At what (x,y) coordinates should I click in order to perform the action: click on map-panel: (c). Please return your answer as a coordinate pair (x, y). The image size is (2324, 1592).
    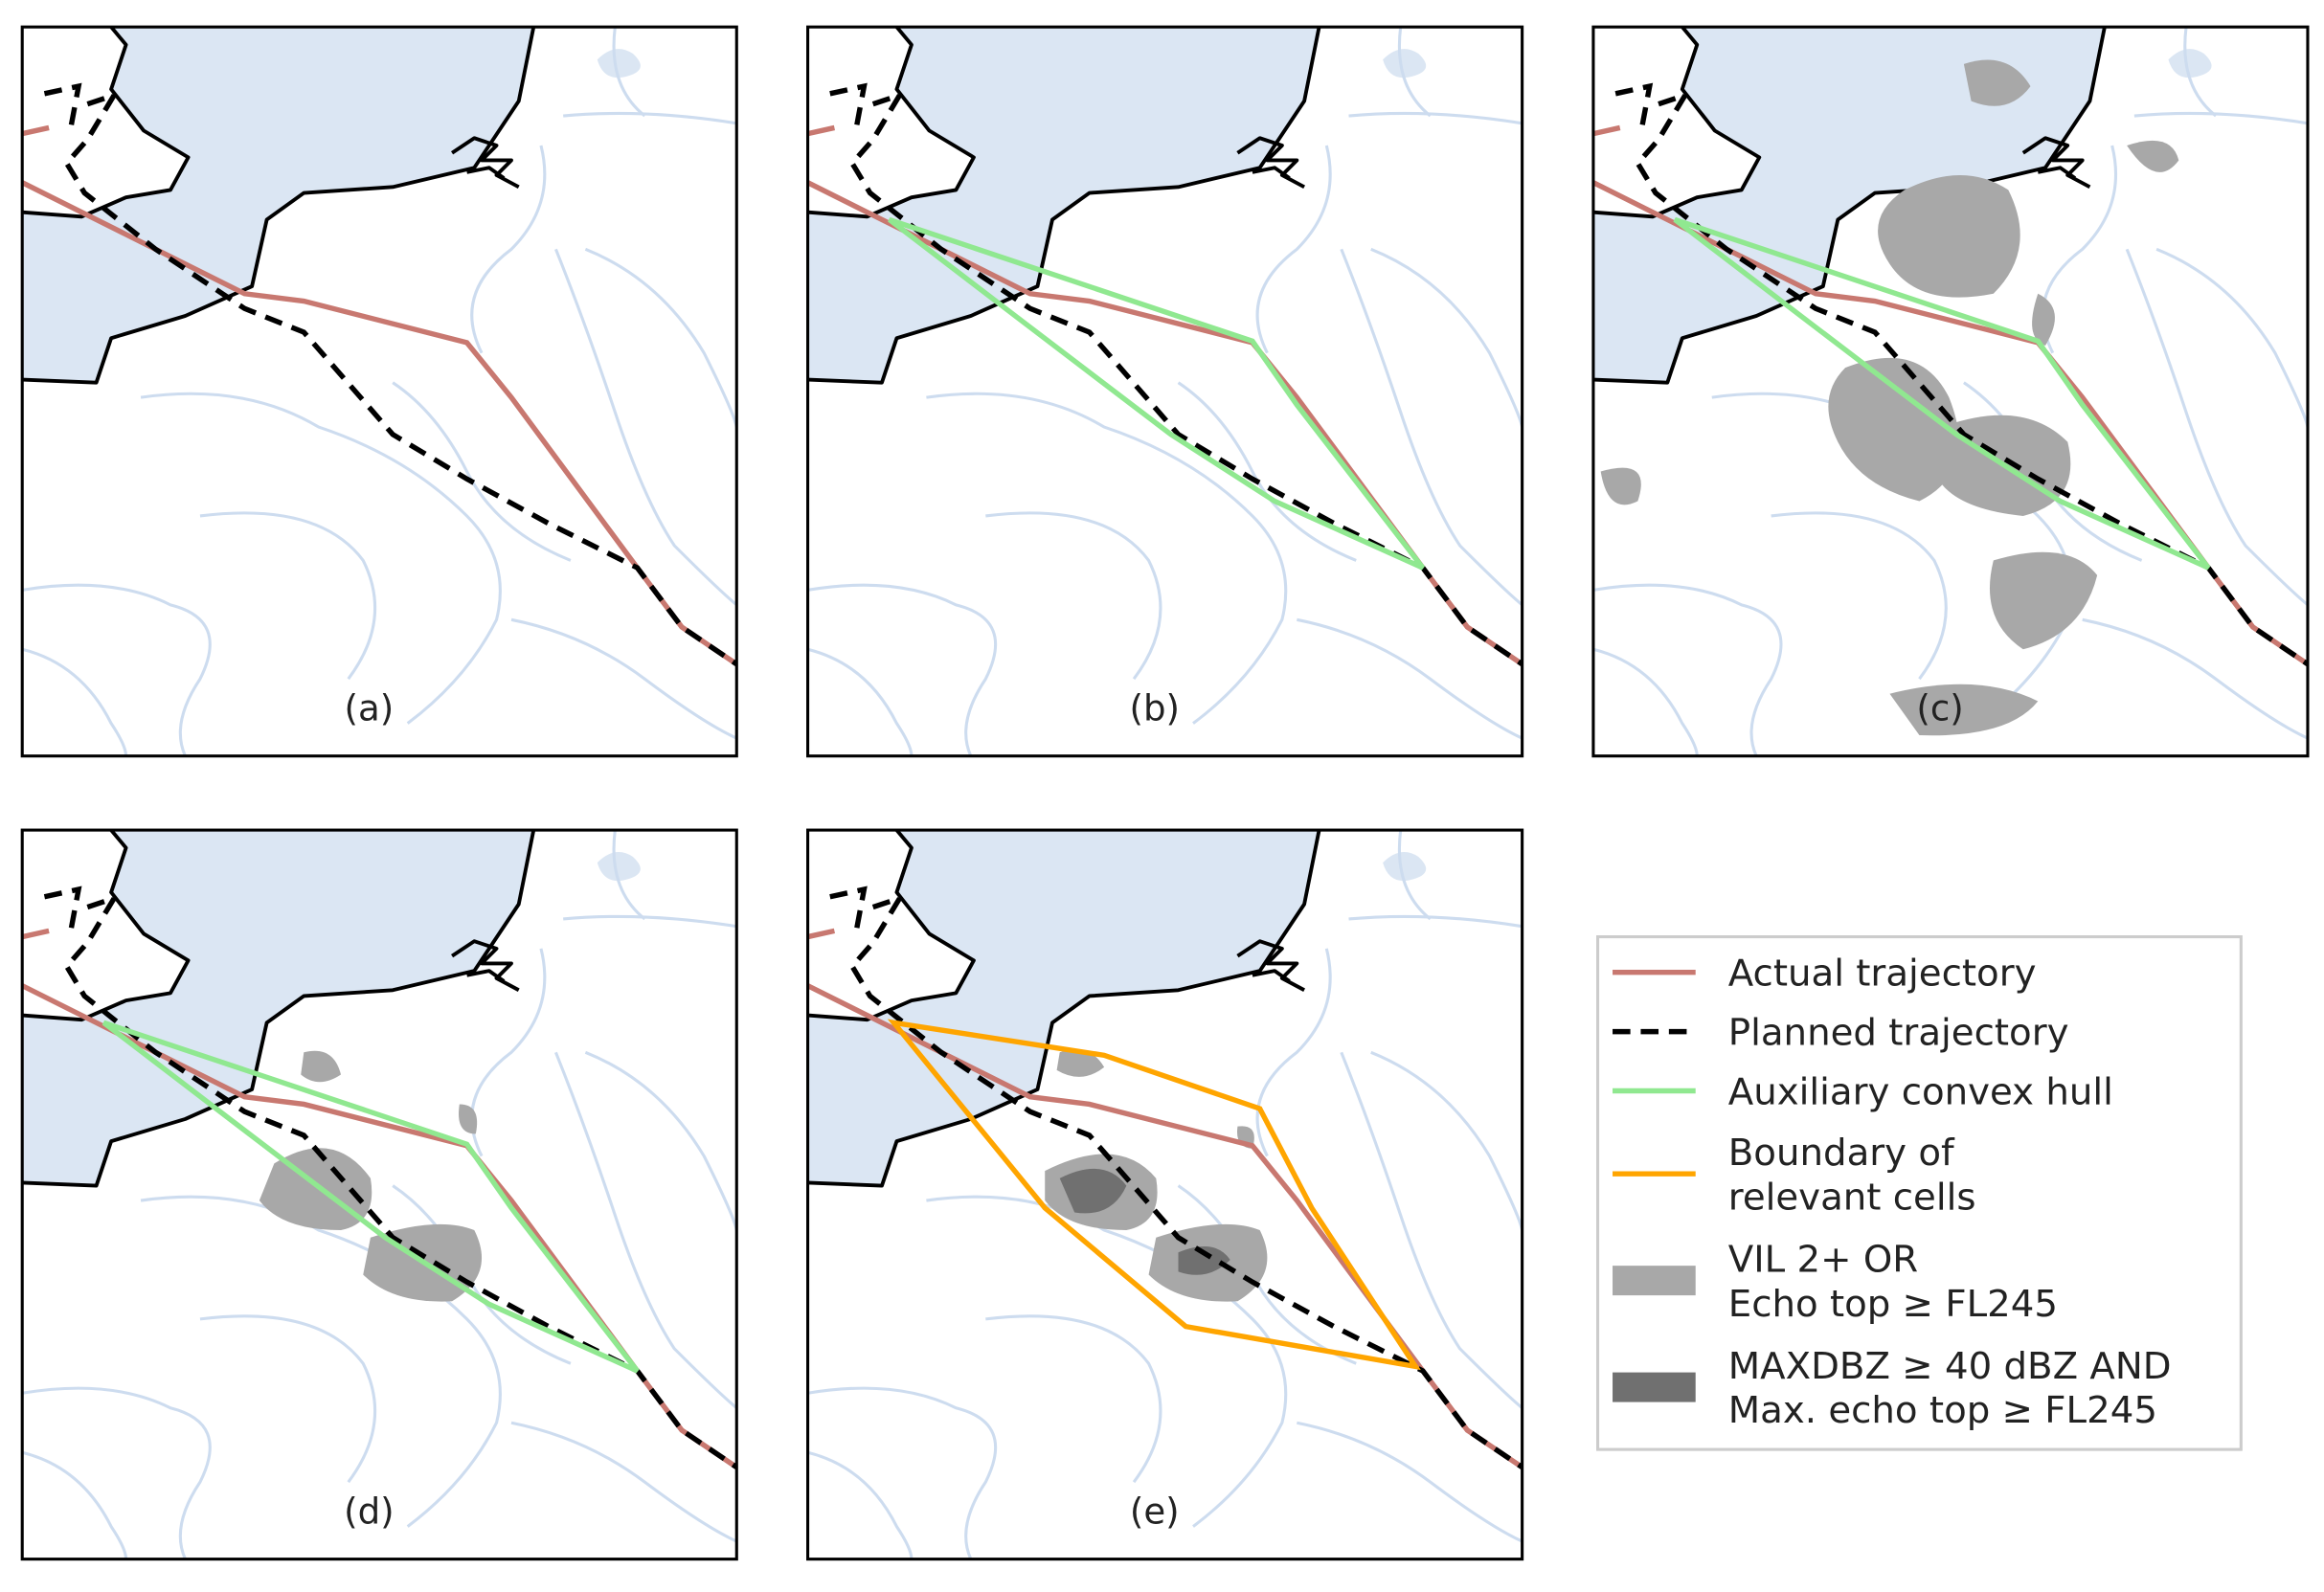
    Looking at the image, I should click on (1950, 391).